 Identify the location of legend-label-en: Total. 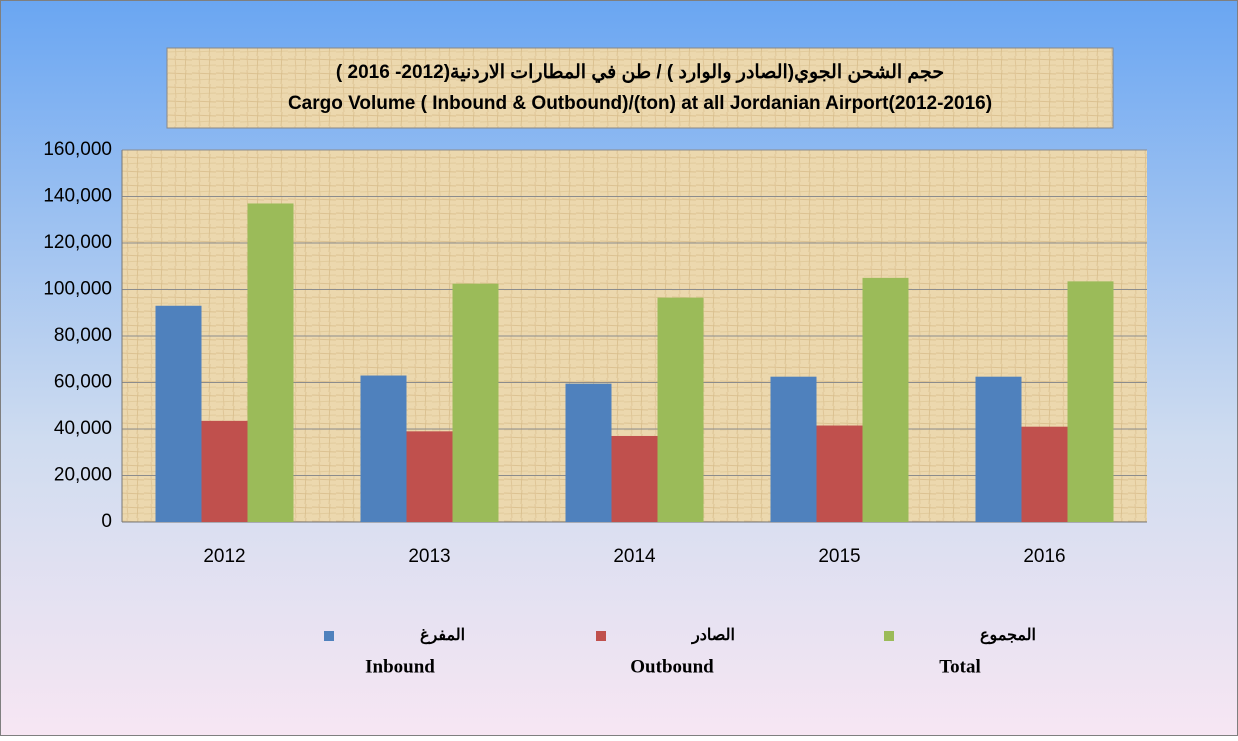
(960, 666).